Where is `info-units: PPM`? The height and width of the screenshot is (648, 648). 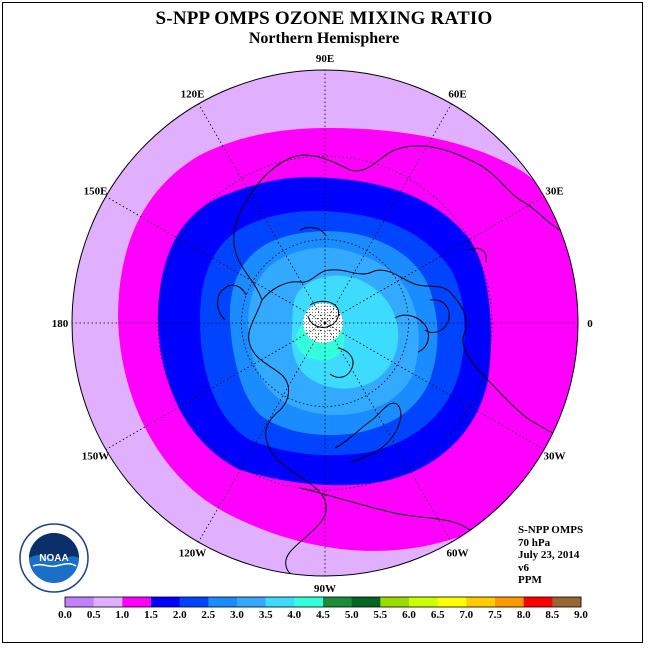 info-units: PPM is located at coordinates (530, 580).